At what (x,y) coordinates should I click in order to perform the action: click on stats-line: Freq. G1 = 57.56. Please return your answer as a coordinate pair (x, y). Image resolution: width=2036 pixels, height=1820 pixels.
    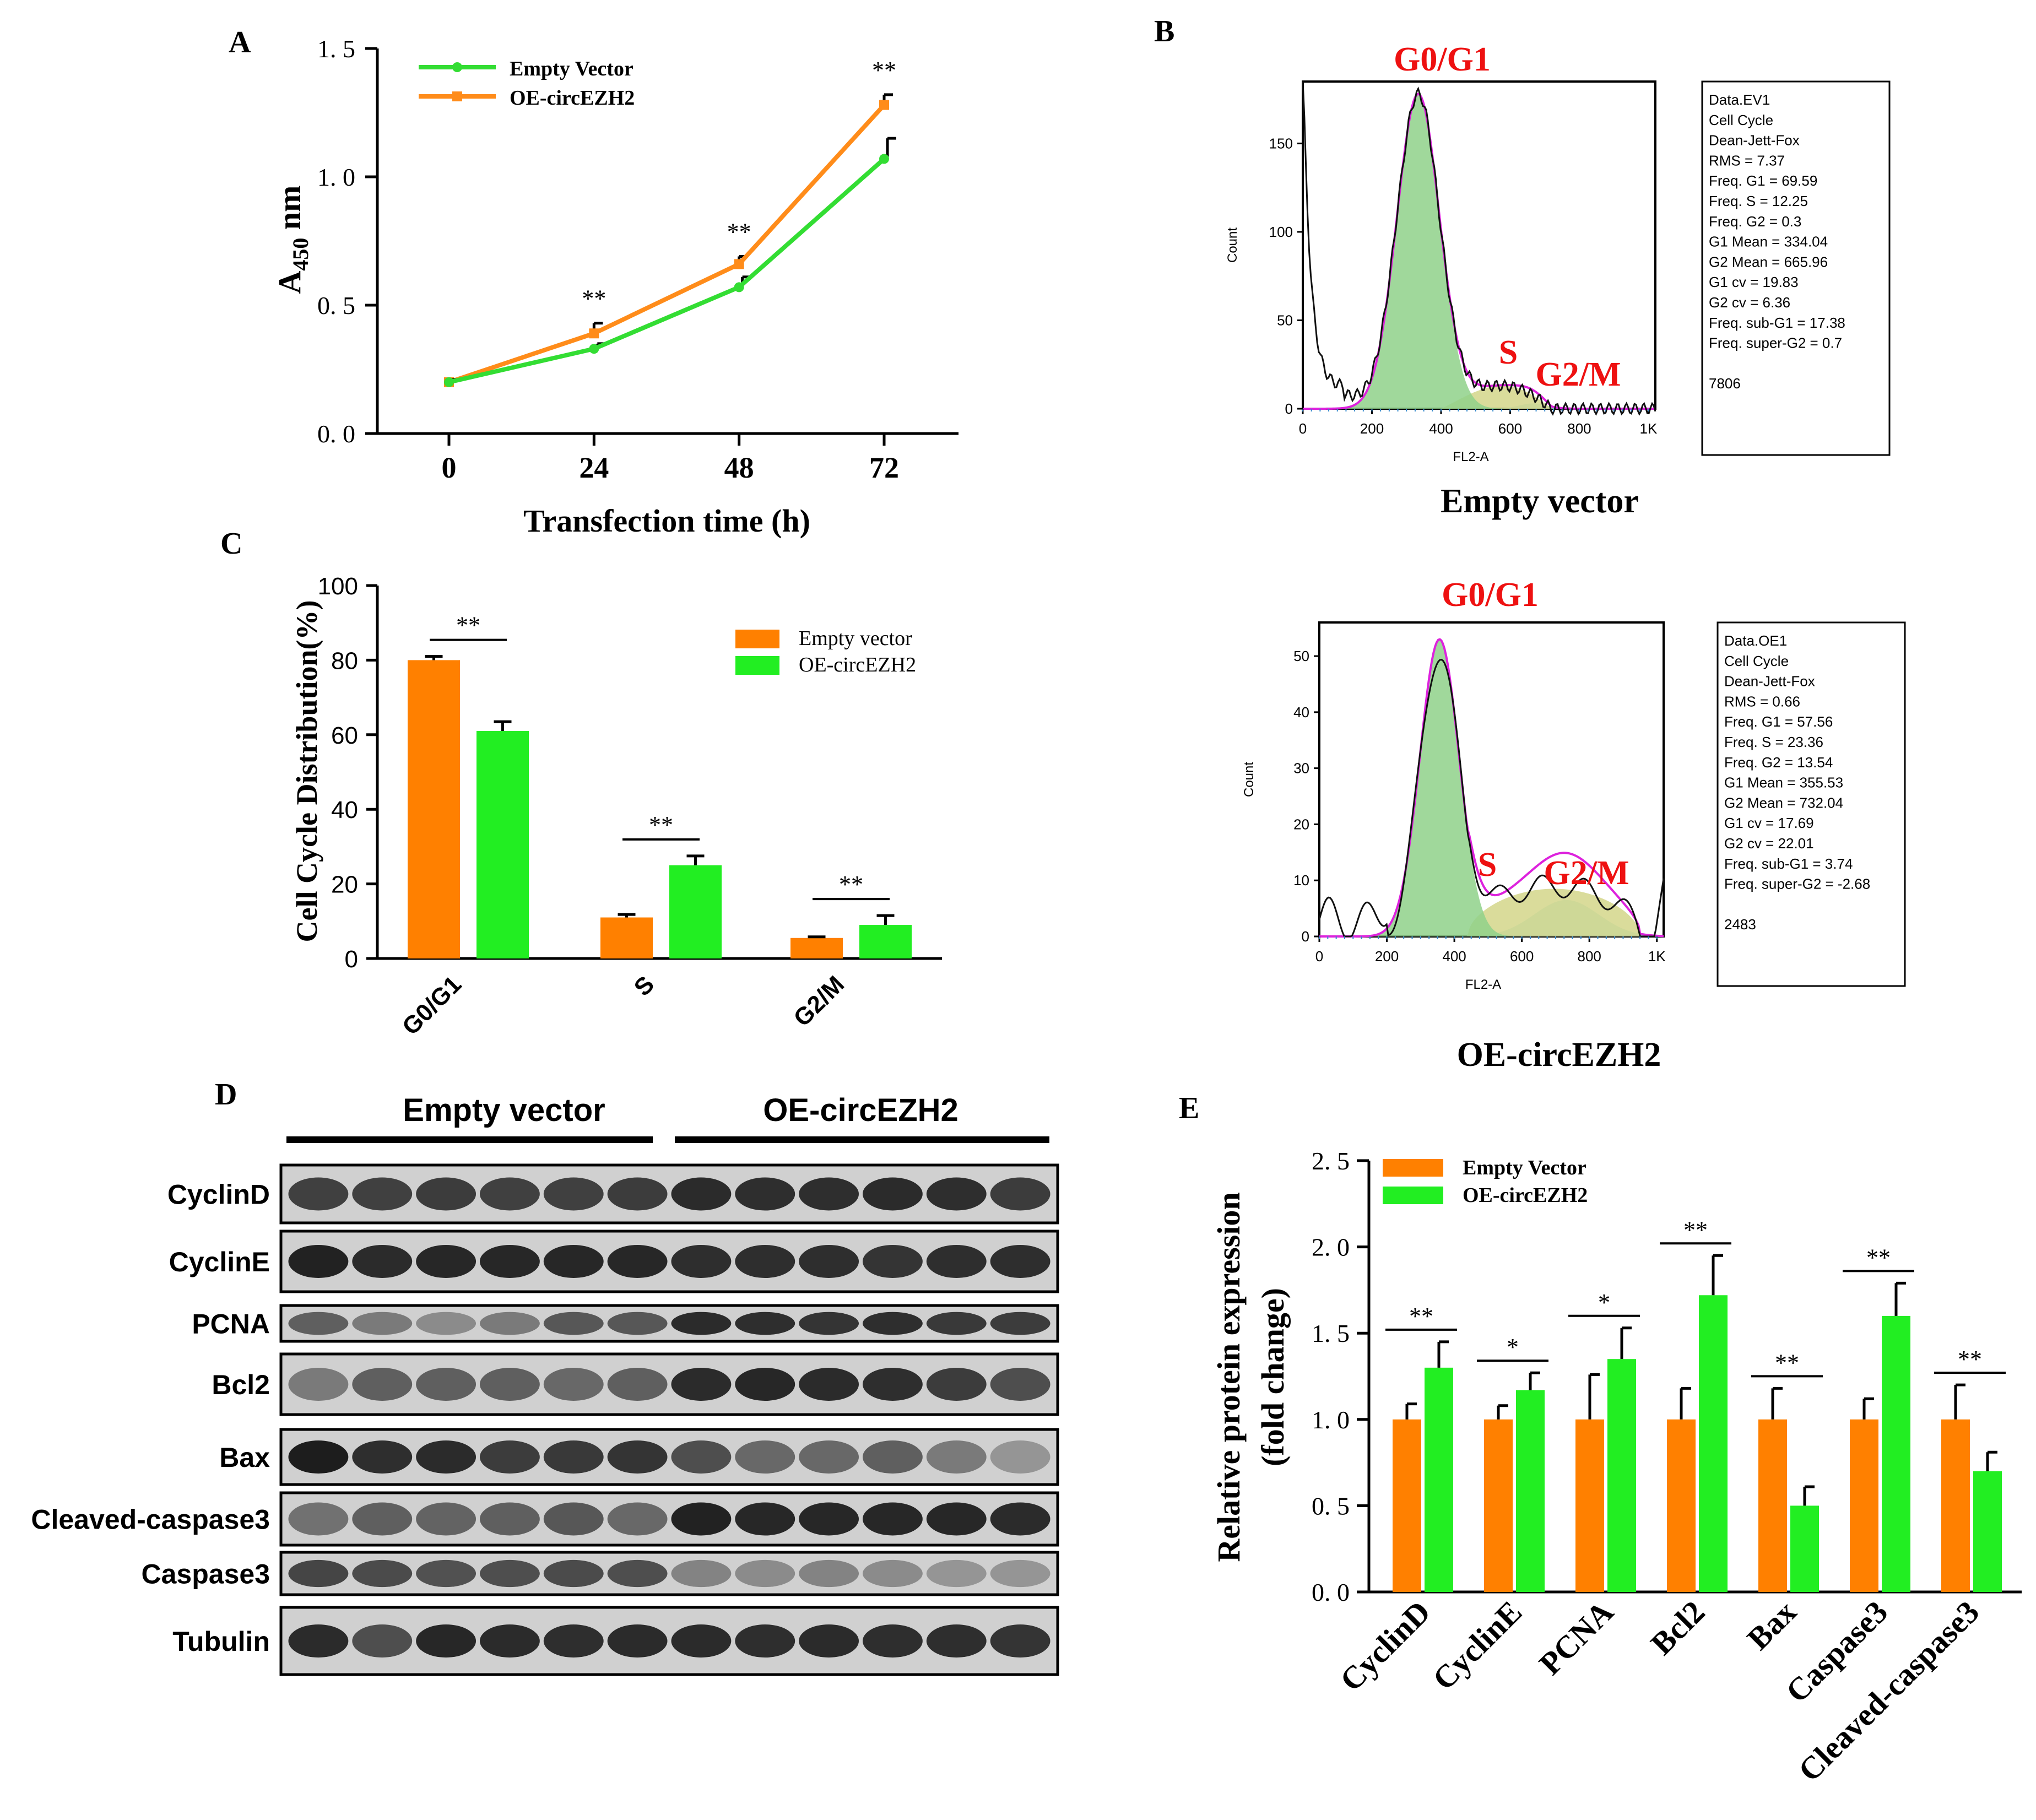
    Looking at the image, I should click on (1778, 721).